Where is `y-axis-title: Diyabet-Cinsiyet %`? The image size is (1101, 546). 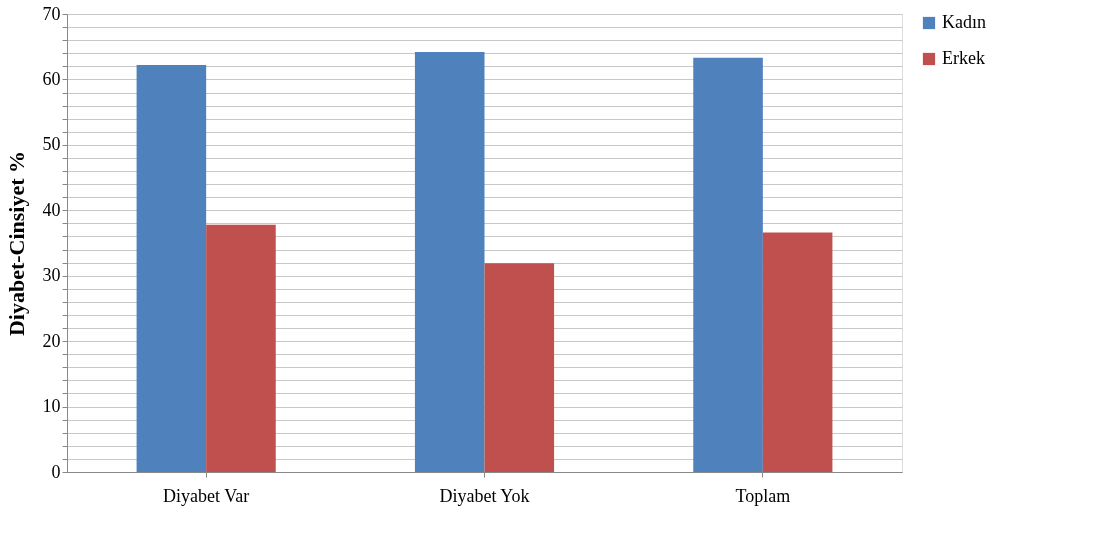 y-axis-title: Diyabet-Cinsiyet % is located at coordinates (16, 243).